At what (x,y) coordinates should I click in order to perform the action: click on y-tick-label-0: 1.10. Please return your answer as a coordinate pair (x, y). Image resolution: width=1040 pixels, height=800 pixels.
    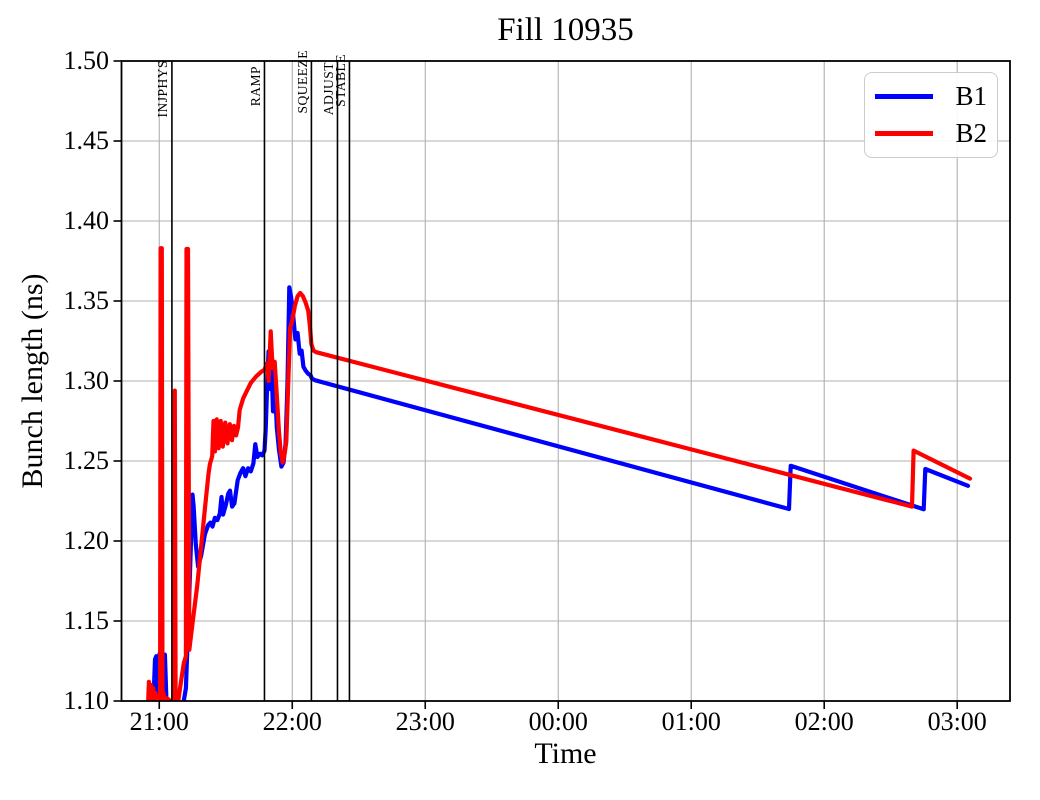
    Looking at the image, I should click on (86, 700).